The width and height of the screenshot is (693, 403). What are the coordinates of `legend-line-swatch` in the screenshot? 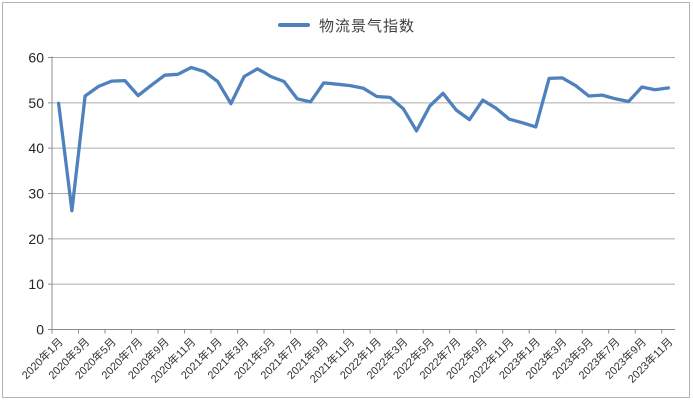 It's located at (293, 25).